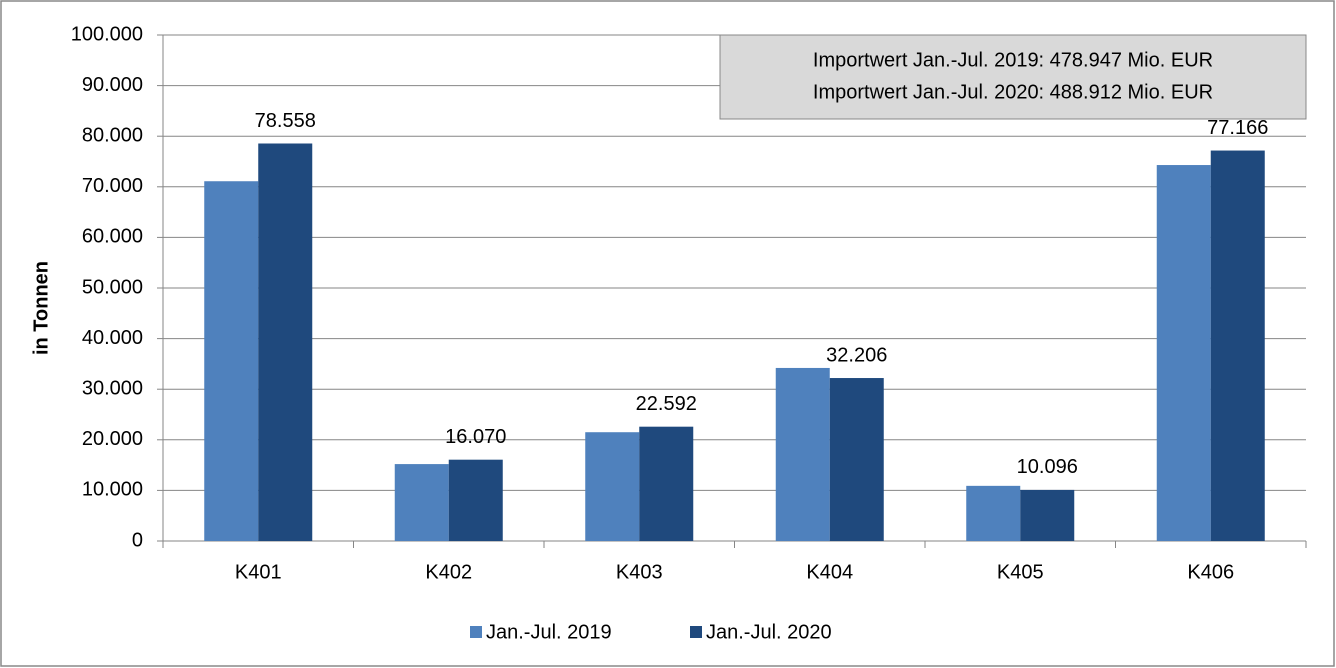  Describe the element at coordinates (829, 572) in the screenshot. I see `x-tick-label: K404` at that location.